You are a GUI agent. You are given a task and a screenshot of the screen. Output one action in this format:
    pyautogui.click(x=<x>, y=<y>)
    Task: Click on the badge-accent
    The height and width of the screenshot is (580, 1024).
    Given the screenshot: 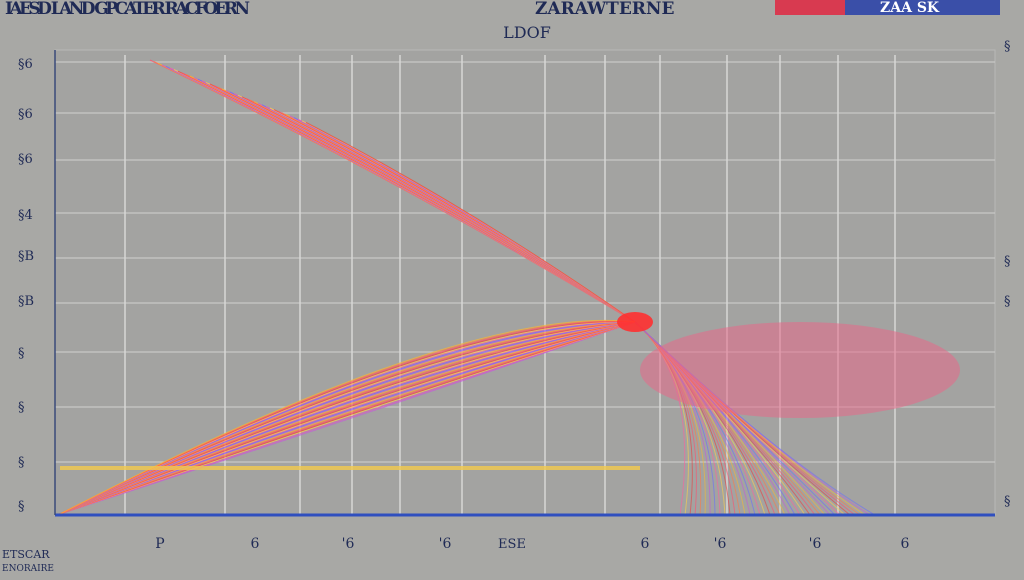 What is the action you would take?
    pyautogui.click(x=810, y=7)
    